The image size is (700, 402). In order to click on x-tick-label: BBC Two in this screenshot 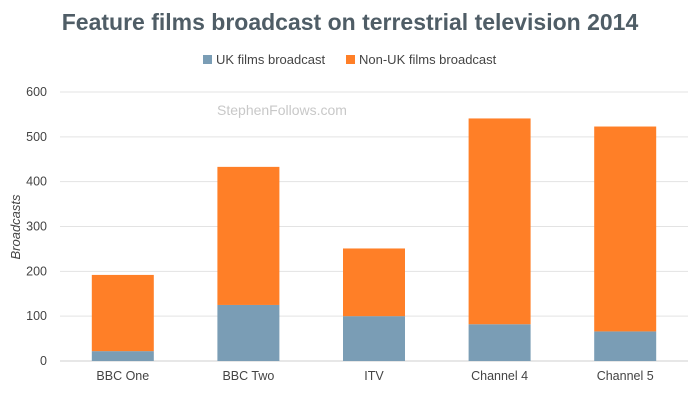, I will do `click(248, 376)`.